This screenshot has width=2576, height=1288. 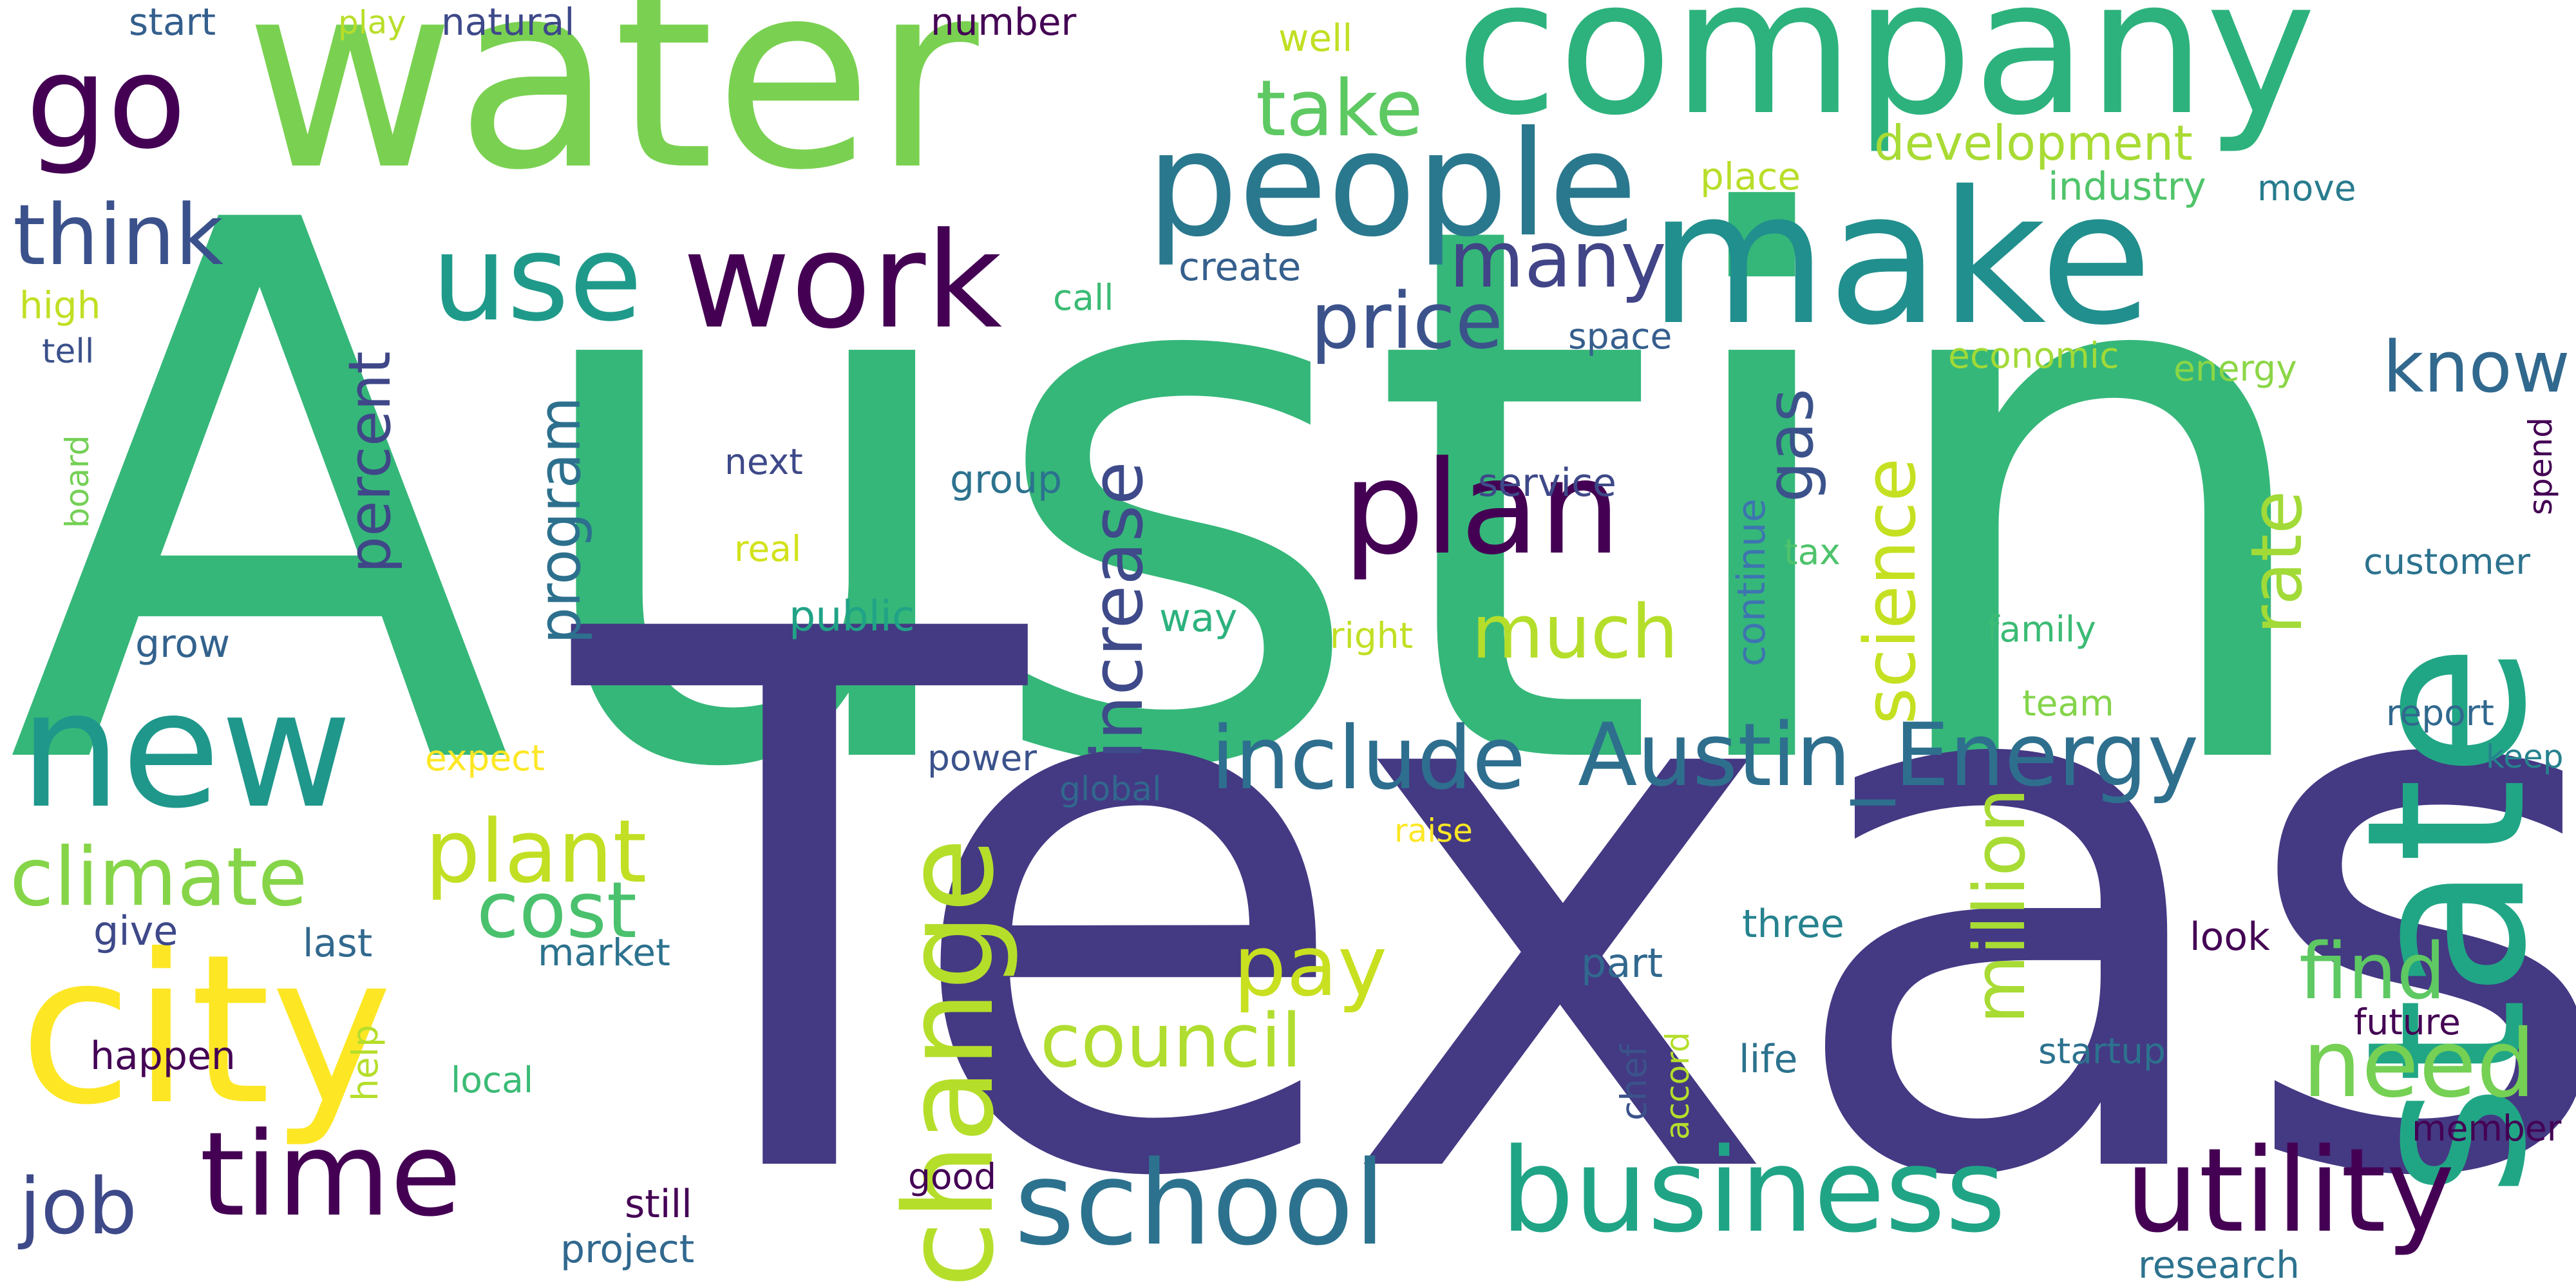 I want to click on word-city: city, so click(x=206, y=1030).